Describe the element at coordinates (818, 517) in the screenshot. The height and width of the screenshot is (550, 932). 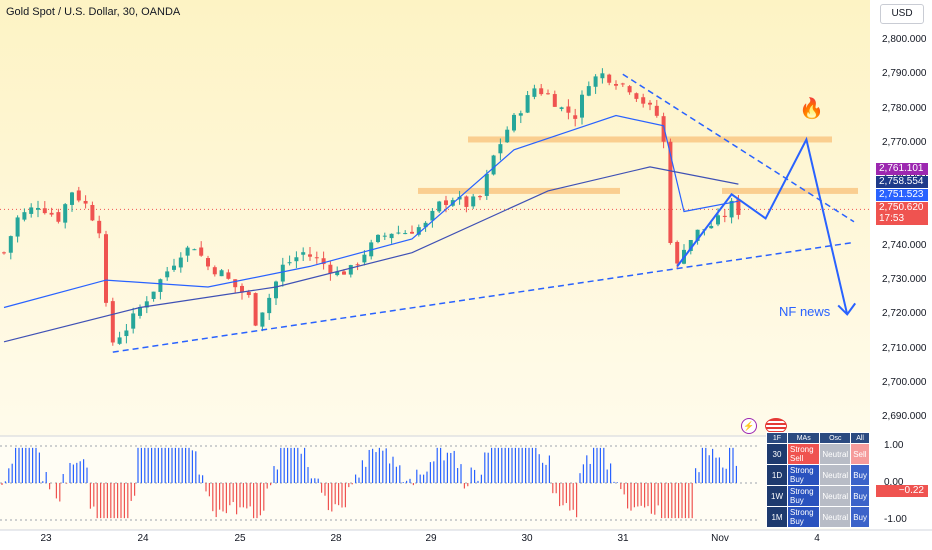
I see `ta-row: 1M Strong Buy Neutral Buy` at that location.